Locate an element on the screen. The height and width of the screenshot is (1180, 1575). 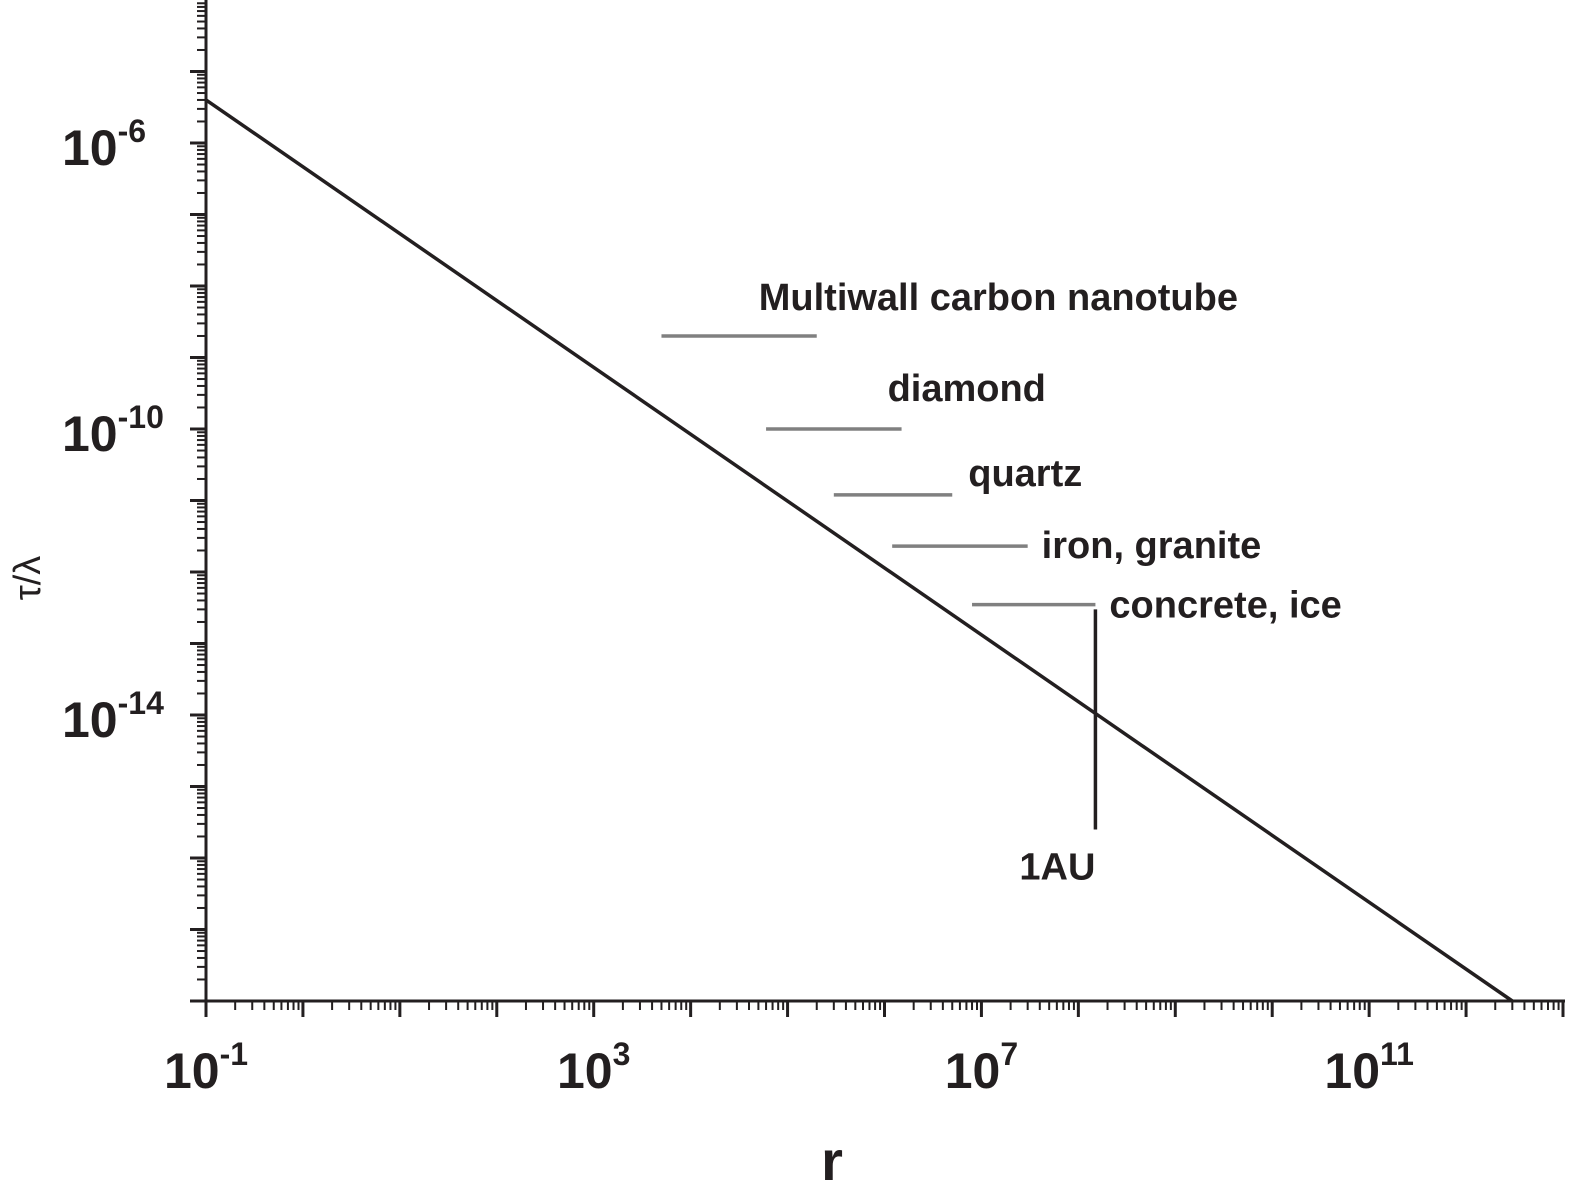
x-axis-title: r is located at coordinates (832, 1154).